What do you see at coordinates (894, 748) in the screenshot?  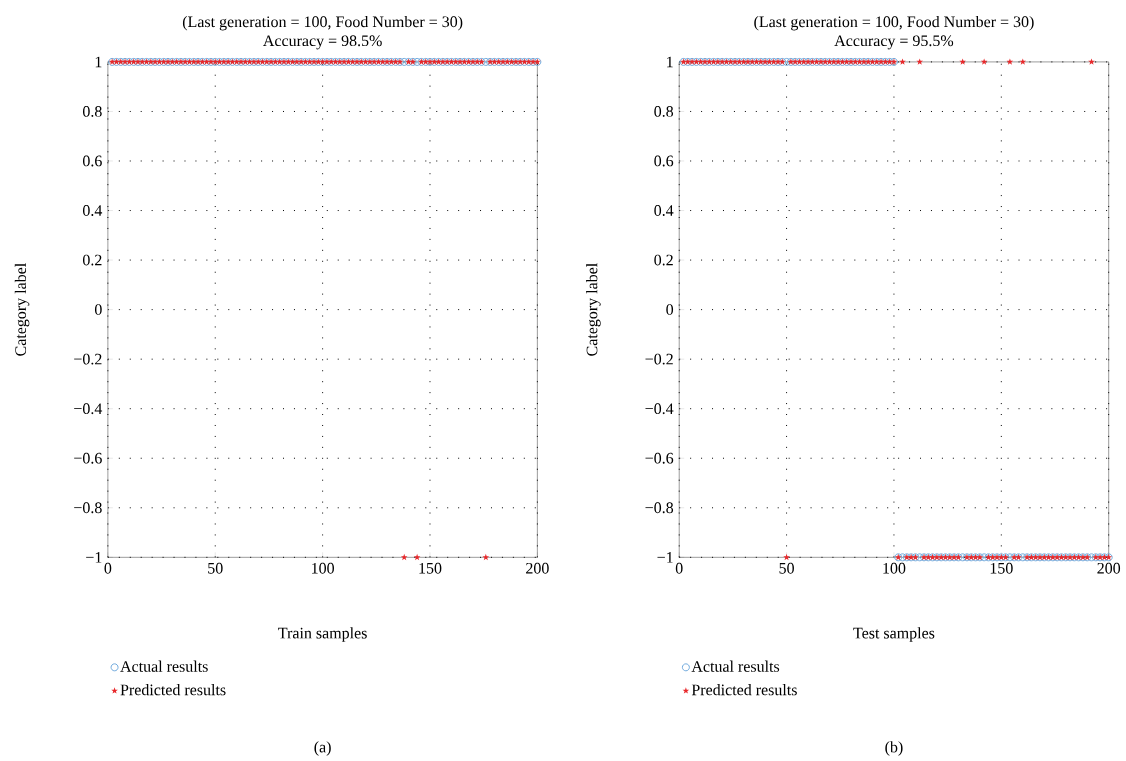 I see `text: (b)` at bounding box center [894, 748].